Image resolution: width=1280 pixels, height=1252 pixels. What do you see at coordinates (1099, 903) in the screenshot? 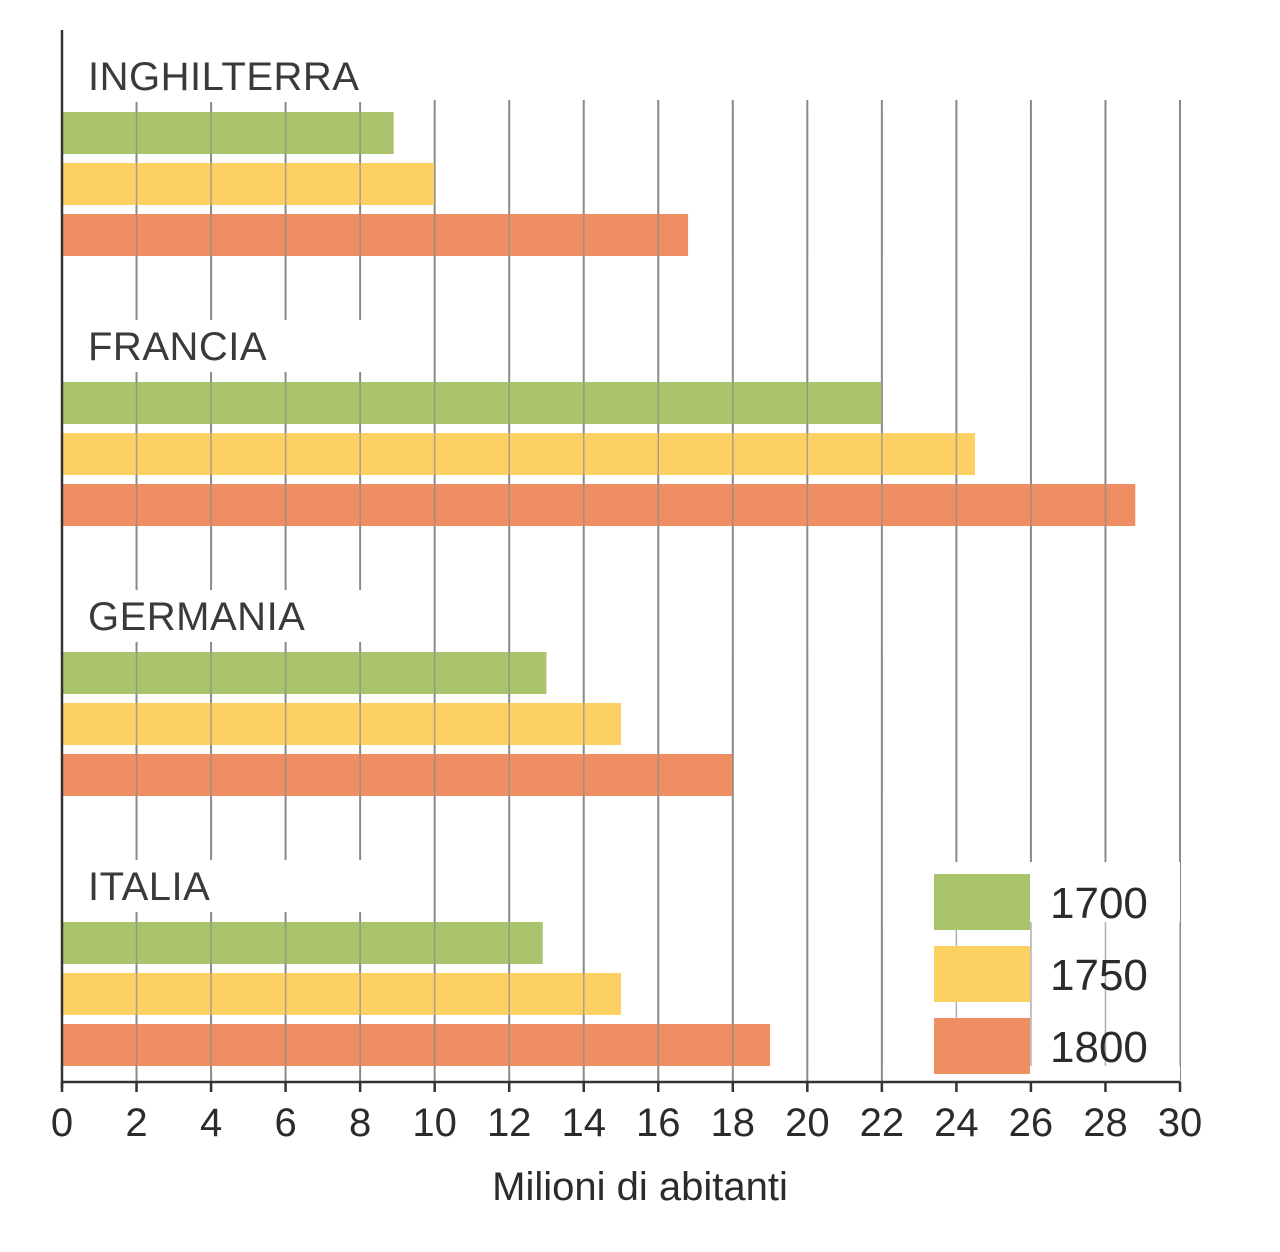
I see `legend-label-1700: 1700` at bounding box center [1099, 903].